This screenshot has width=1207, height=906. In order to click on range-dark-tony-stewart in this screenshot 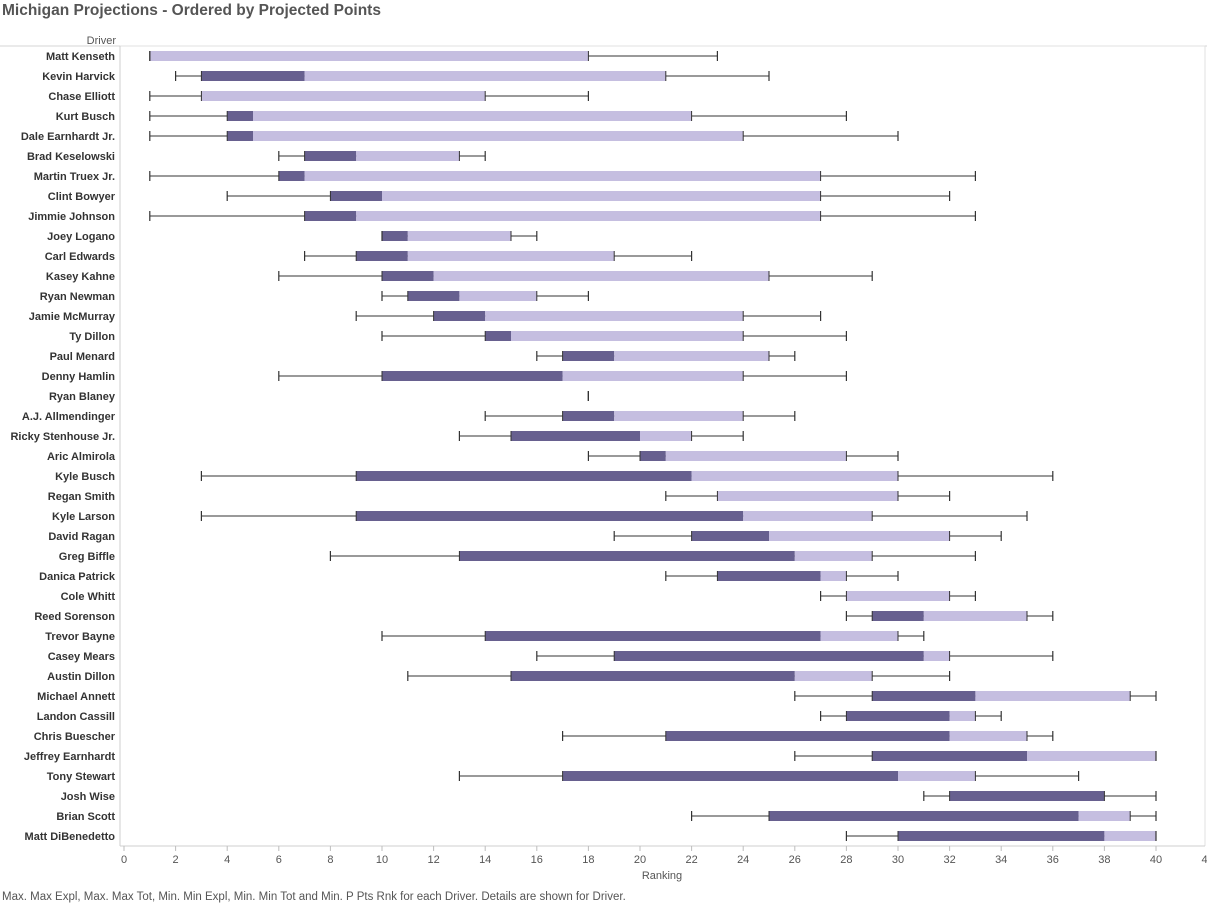, I will do `click(730, 776)`.